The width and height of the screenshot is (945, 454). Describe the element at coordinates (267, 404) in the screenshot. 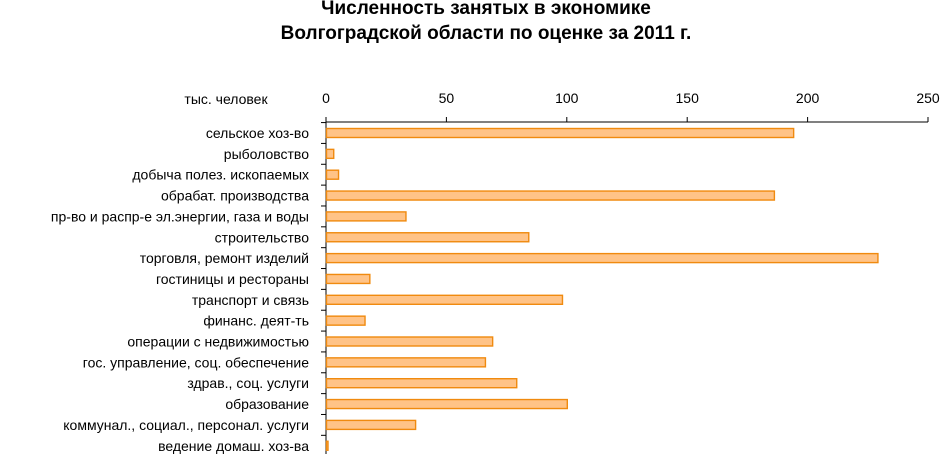

I see `category-label: образование` at that location.